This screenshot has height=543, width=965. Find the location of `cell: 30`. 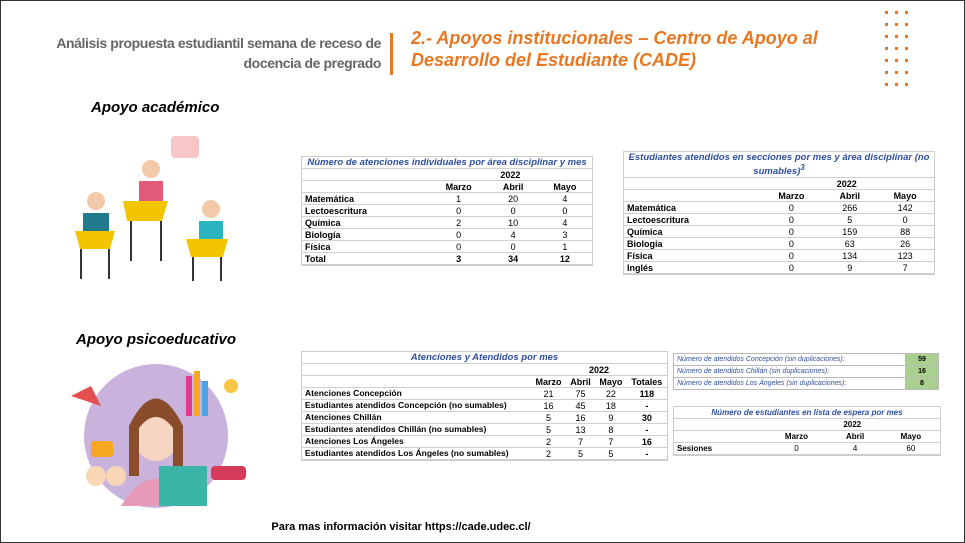

cell: 30 is located at coordinates (646, 417).